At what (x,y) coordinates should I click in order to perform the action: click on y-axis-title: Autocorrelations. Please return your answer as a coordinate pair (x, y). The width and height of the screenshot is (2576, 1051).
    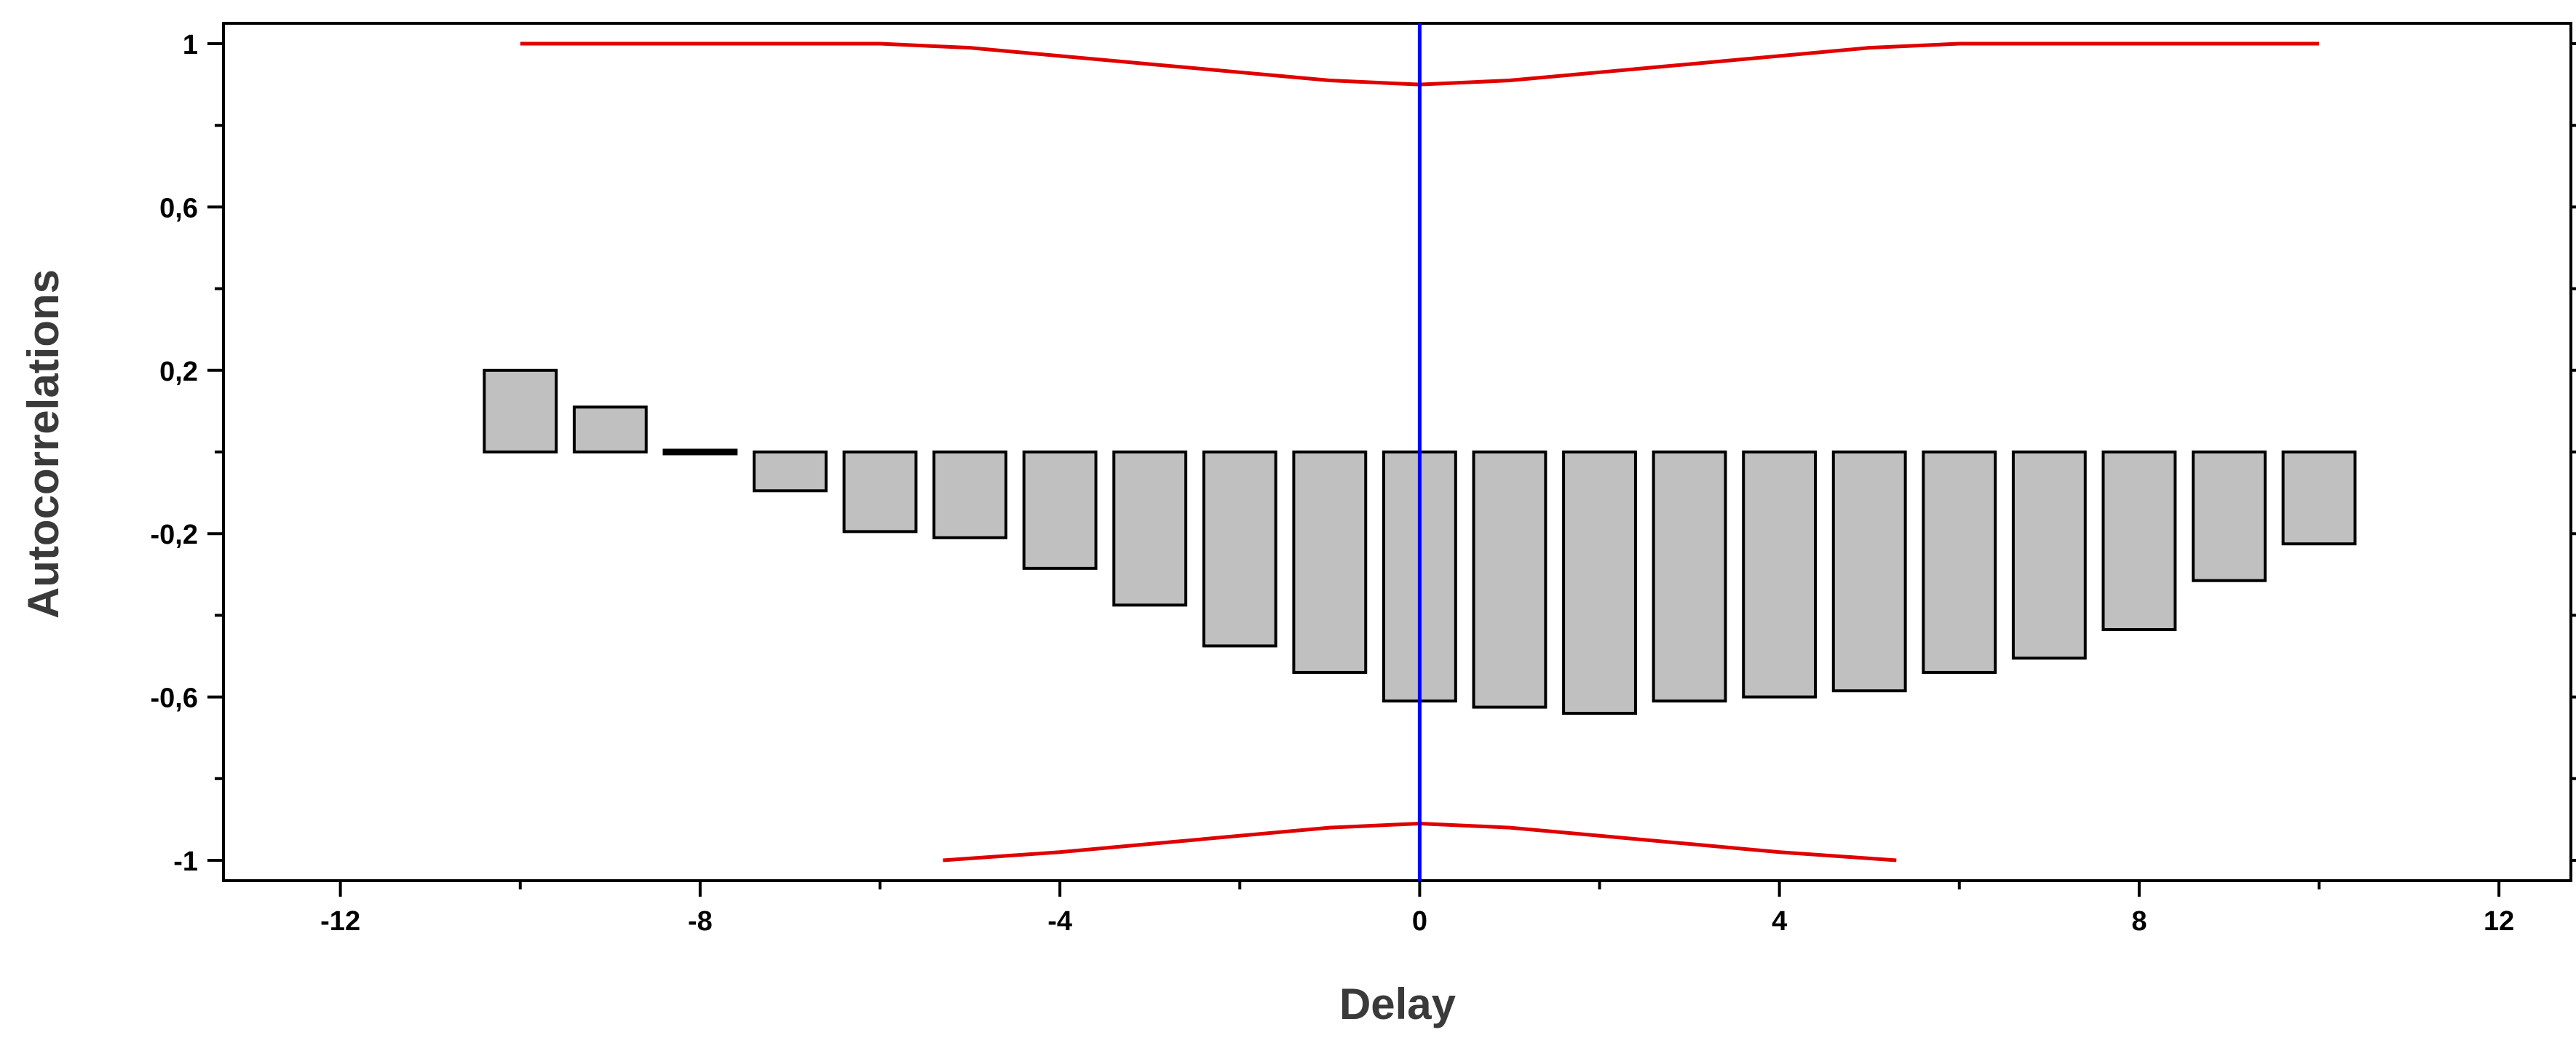
    Looking at the image, I should click on (43, 444).